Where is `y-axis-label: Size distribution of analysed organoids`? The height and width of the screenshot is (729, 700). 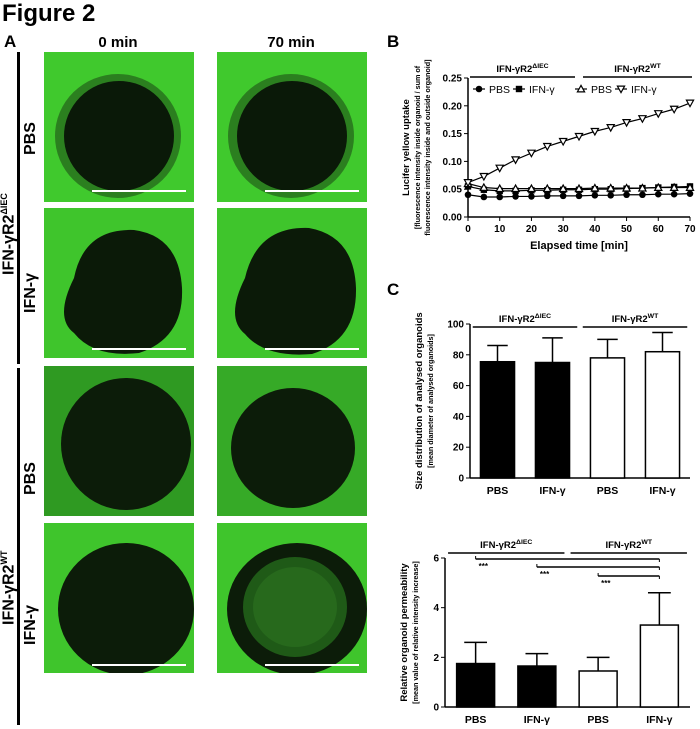
y-axis-label: Size distribution of analysed organoids is located at coordinates (419, 400).